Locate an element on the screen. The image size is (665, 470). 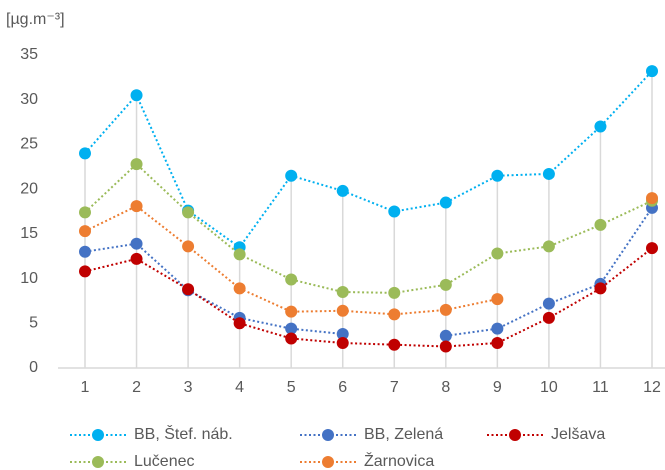
x-tick-label: 9 is located at coordinates (497, 387).